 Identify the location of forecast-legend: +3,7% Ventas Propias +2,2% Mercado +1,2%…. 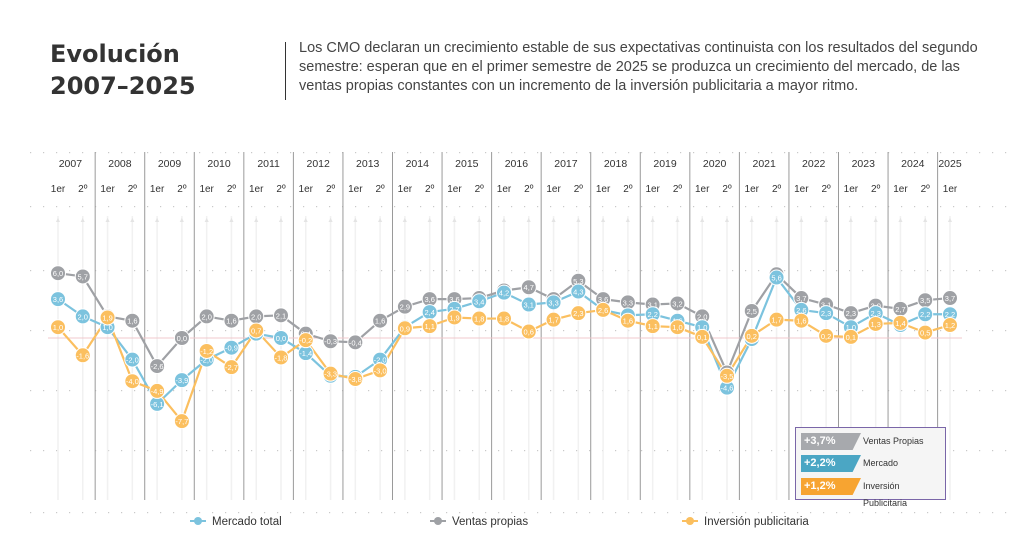
(870, 467).